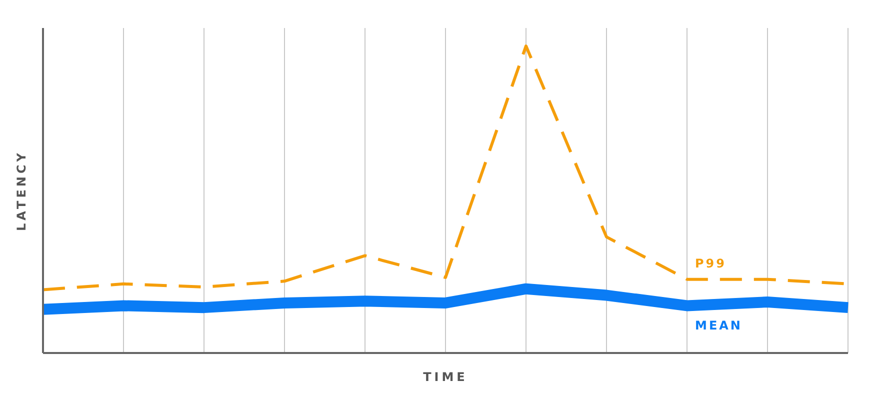 The height and width of the screenshot is (393, 871). Describe the element at coordinates (21, 190) in the screenshot. I see `y-axis-title: LATENCY` at that location.